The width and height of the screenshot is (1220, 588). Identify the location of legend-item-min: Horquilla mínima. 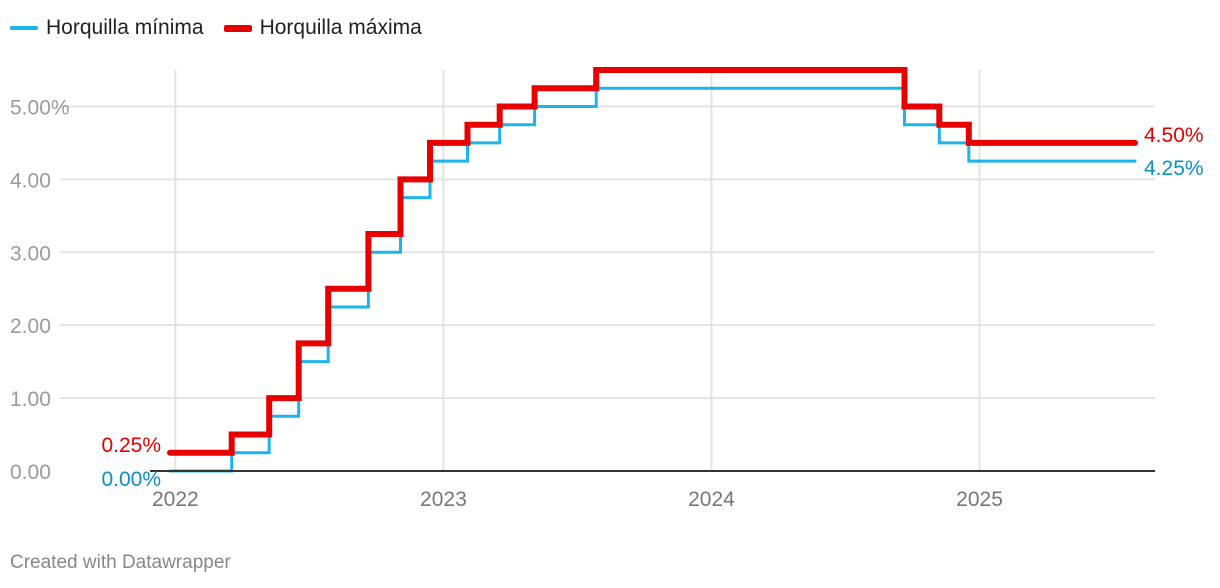
(107, 28).